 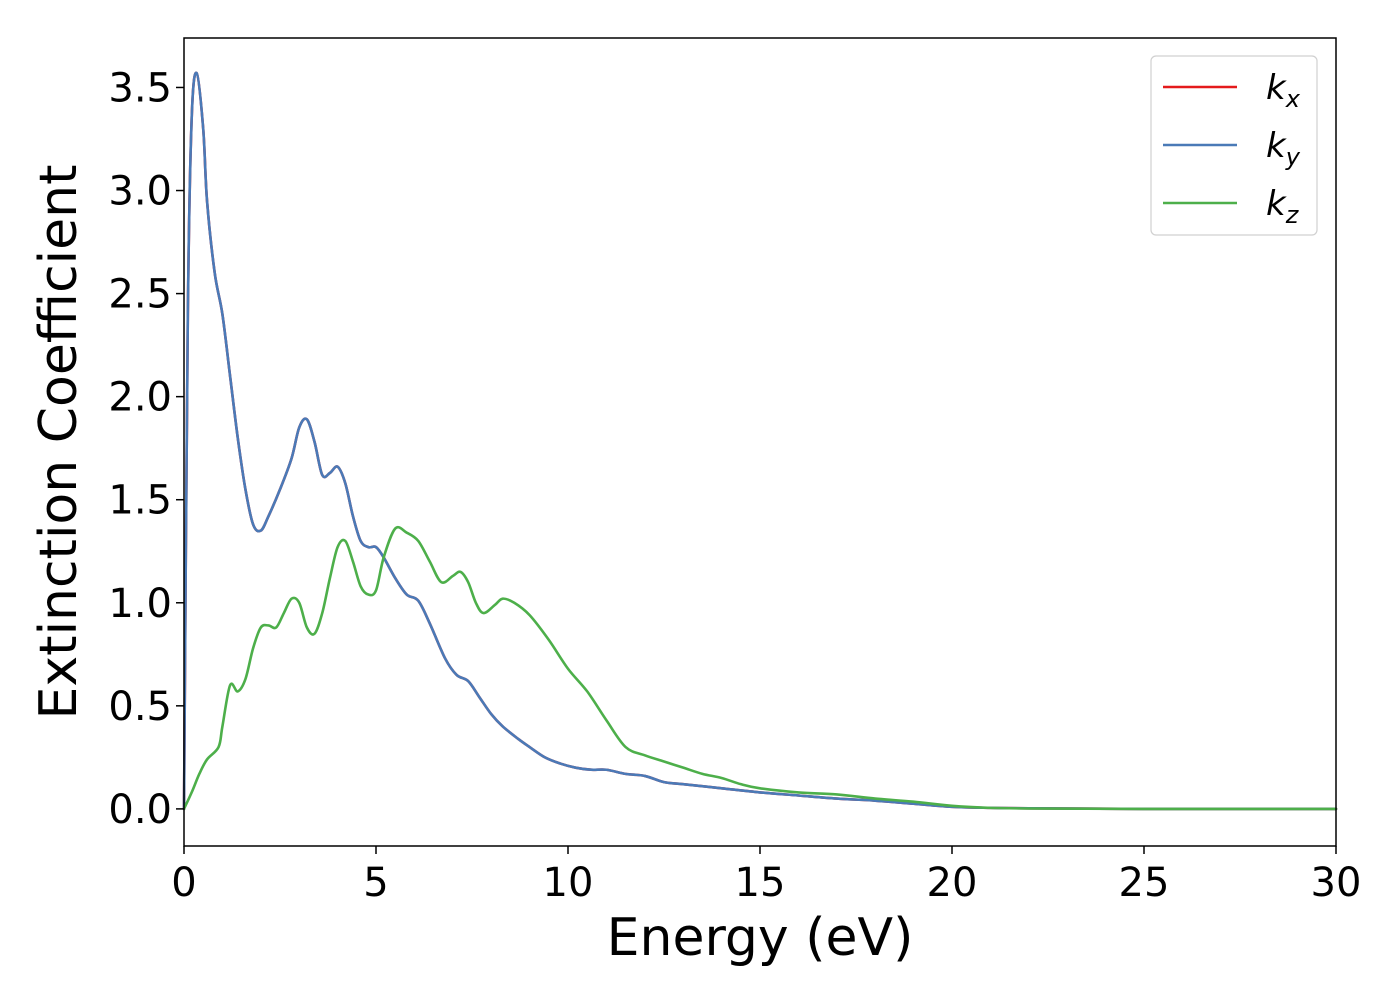 I want to click on y-tick-label-3-5: 3.5, so click(x=140, y=88).